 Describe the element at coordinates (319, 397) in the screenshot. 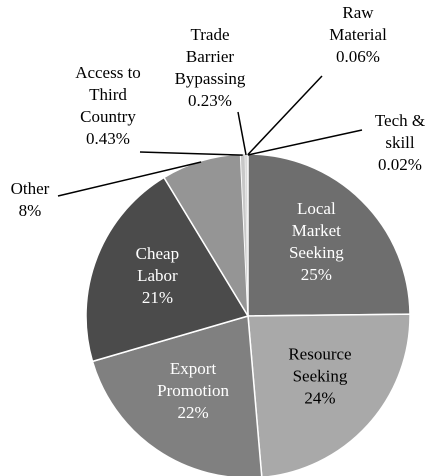

I see `value-label: 24%` at that location.